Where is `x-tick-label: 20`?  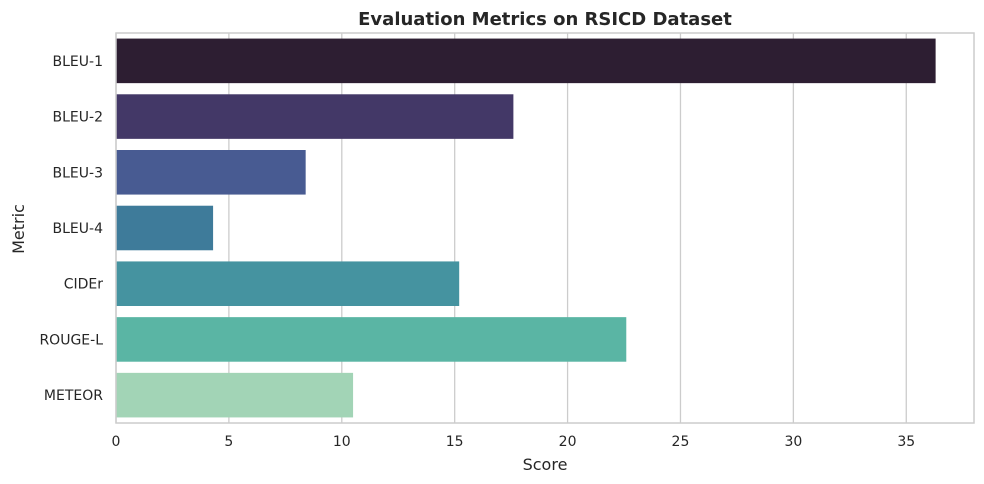
x-tick-label: 20 is located at coordinates (568, 442).